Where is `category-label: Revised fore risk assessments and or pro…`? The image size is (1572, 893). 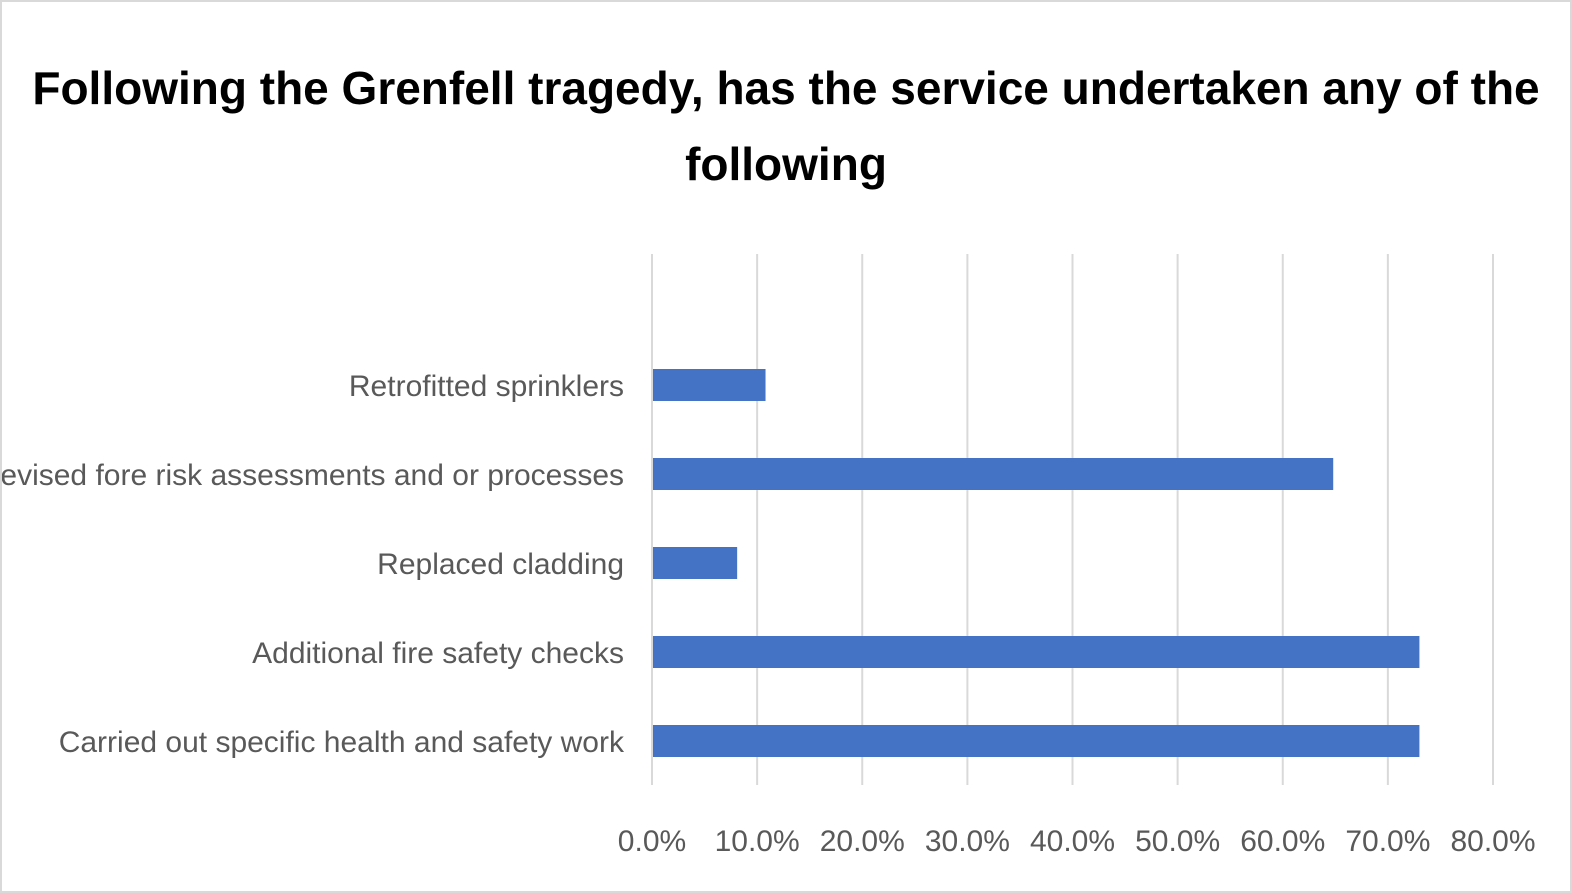
category-label: Revised fore risk assessments and or pro… is located at coordinates (313, 475).